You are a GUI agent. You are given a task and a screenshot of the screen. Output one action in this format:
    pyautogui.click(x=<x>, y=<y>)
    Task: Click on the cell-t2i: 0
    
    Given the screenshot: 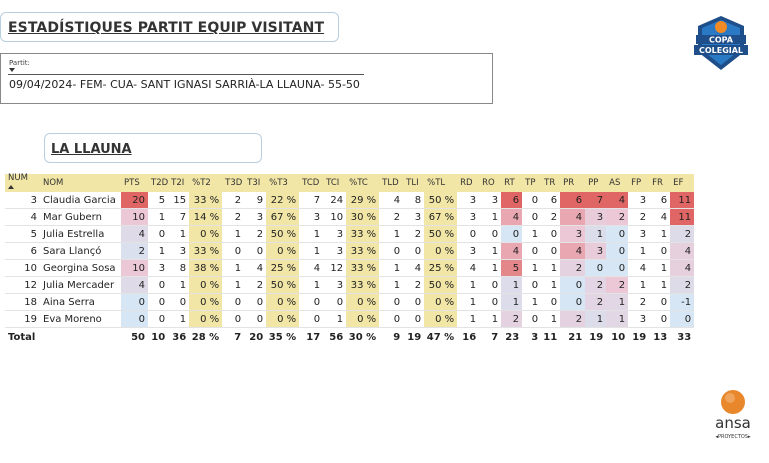 What is the action you would take?
    pyautogui.click(x=179, y=302)
    